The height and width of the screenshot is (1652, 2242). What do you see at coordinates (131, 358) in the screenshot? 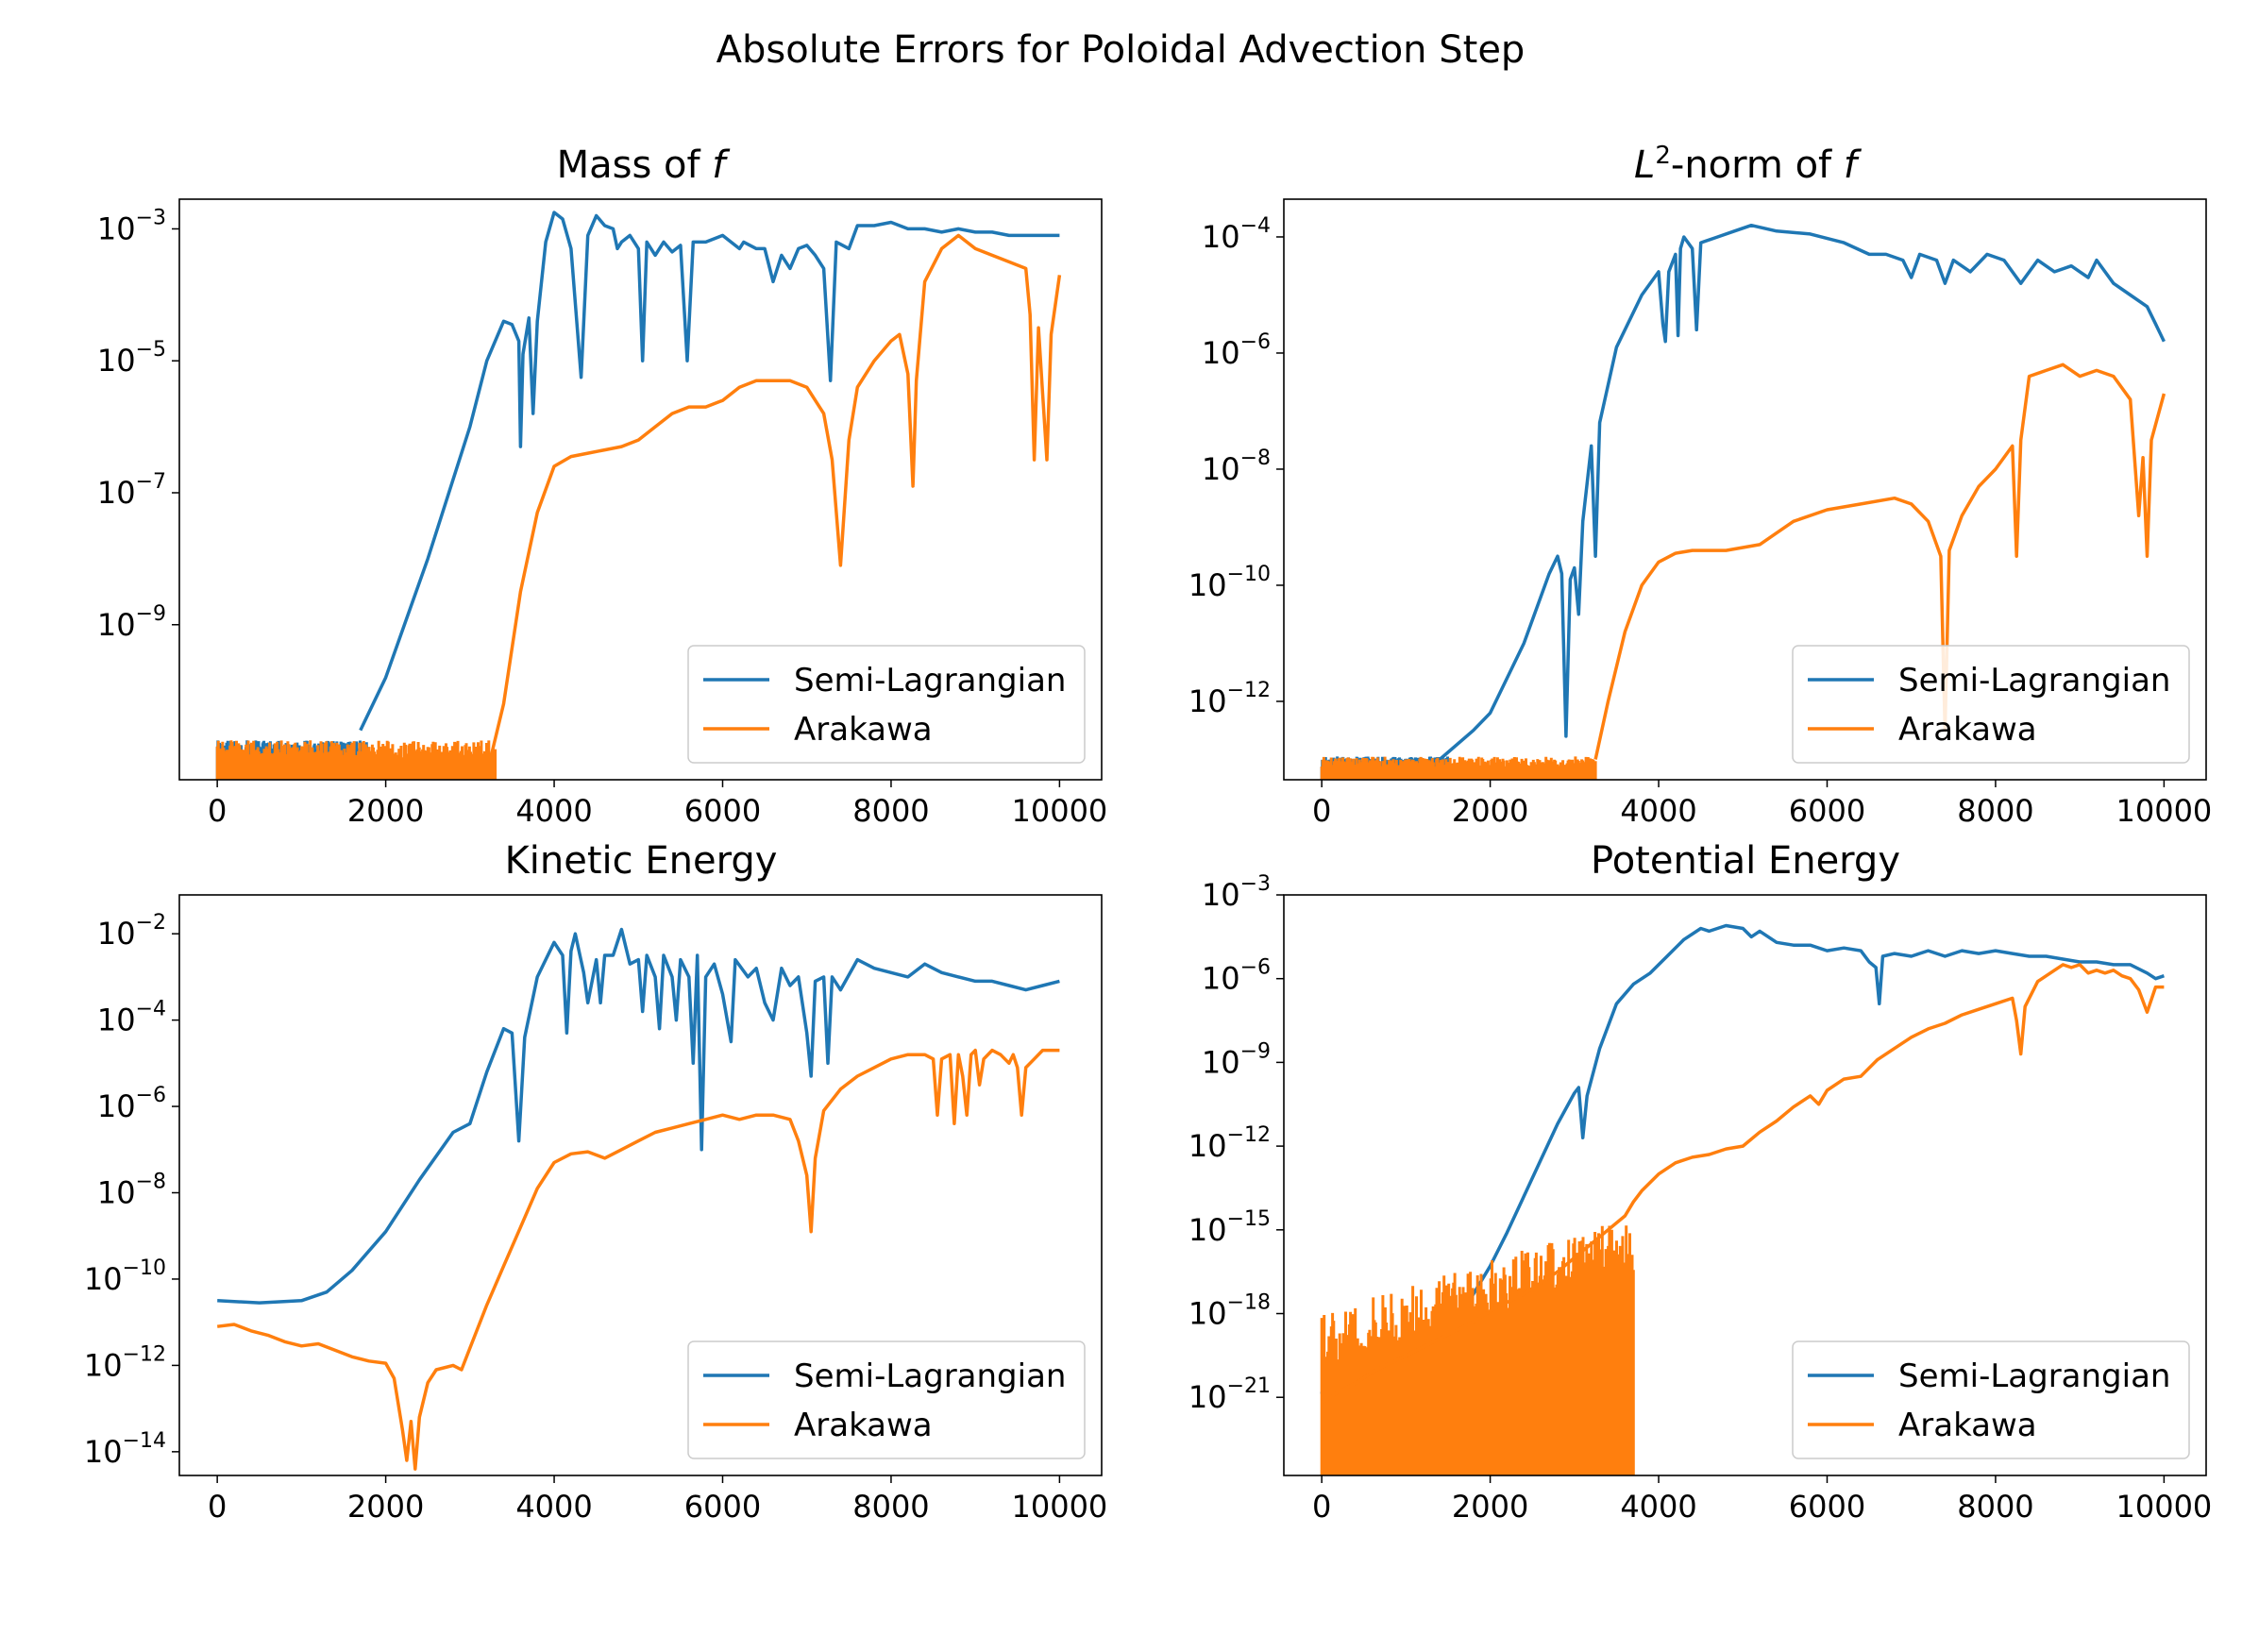
I see `y-tick-label: 10⁻⁵` at bounding box center [131, 358].